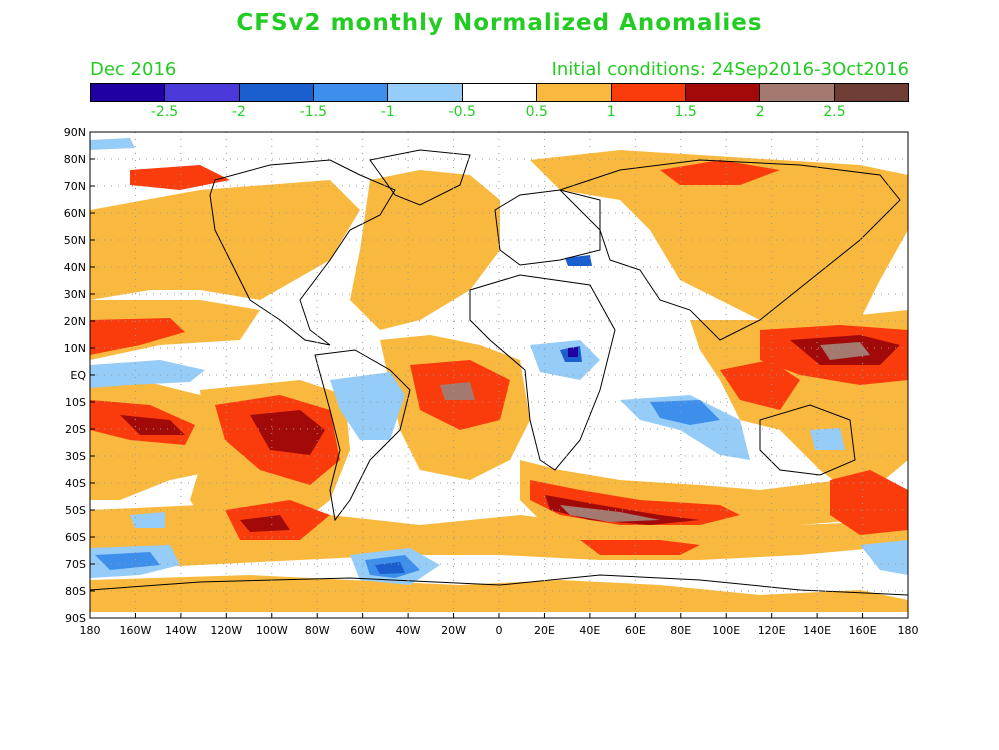  What do you see at coordinates (834, 112) in the screenshot?
I see `colorbar-label: 2.5` at bounding box center [834, 112].